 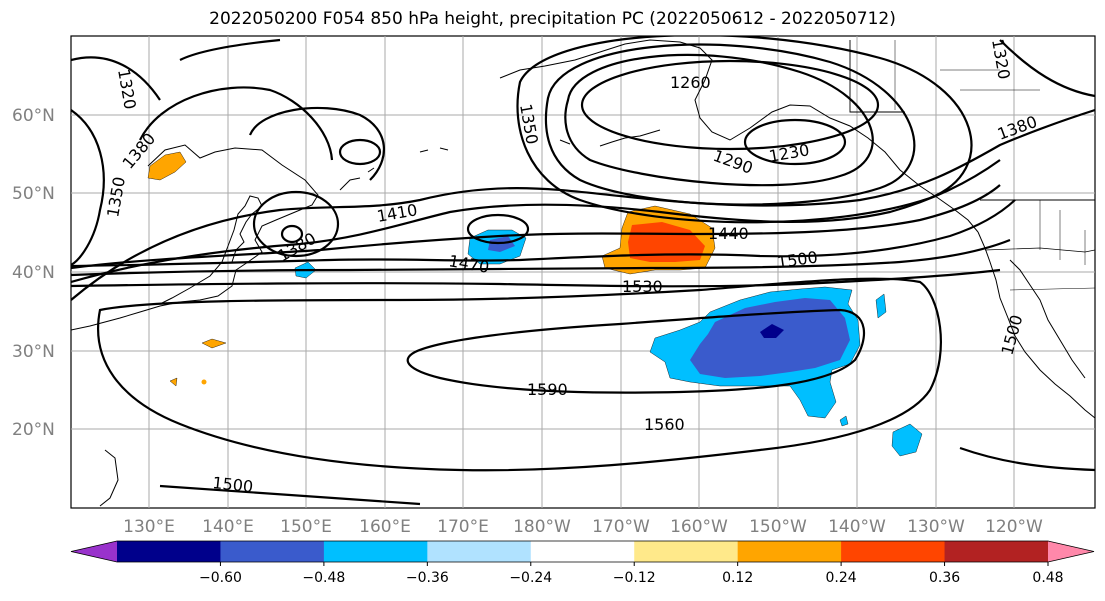 I want to click on contour-label: 1260, so click(x=690, y=82).